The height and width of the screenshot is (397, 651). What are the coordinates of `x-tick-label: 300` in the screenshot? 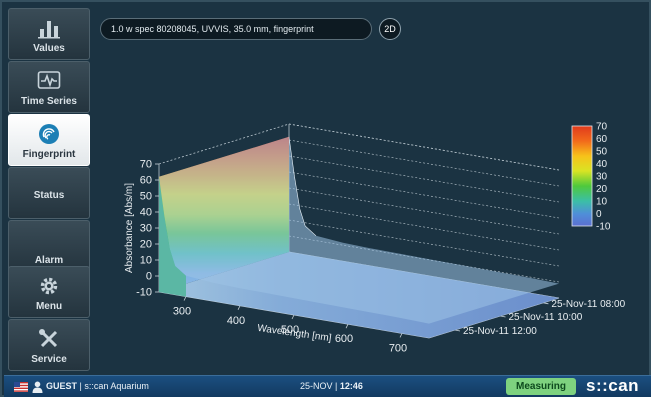 It's located at (182, 312).